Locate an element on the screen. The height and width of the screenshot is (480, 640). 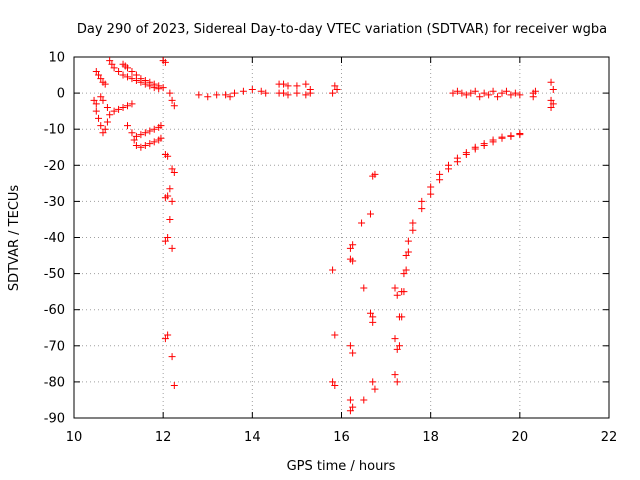
y-tick-label: 0 is located at coordinates (61, 94).